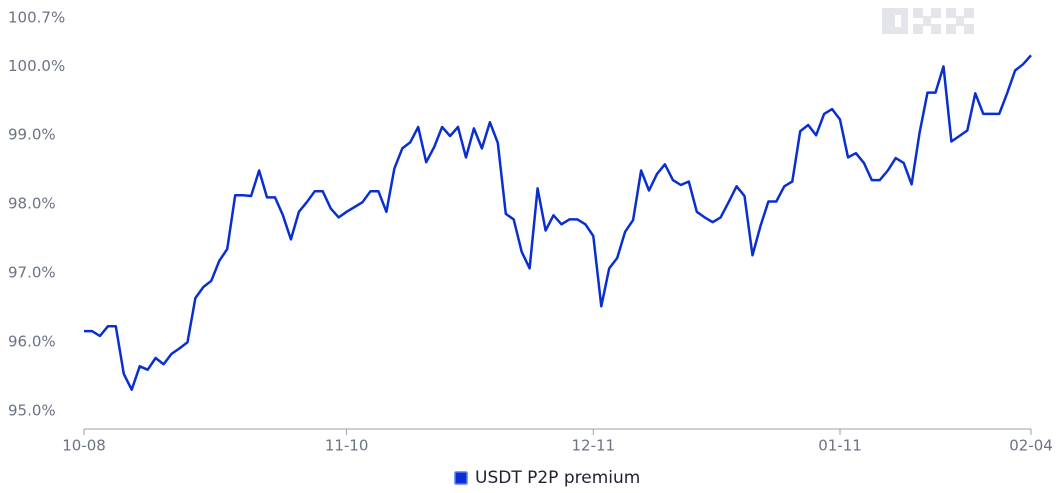 Image resolution: width=1057 pixels, height=493 pixels. Describe the element at coordinates (32, 273) in the screenshot. I see `y-tick-label: 97.0%` at that location.